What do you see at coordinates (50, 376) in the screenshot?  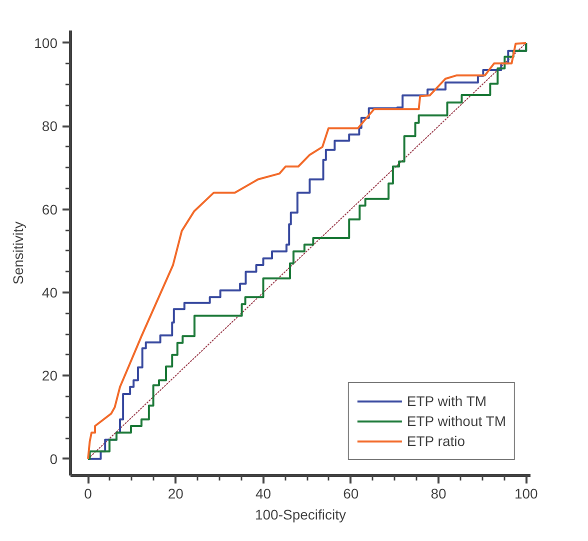 I see `y-tick-label: 20` at bounding box center [50, 376].